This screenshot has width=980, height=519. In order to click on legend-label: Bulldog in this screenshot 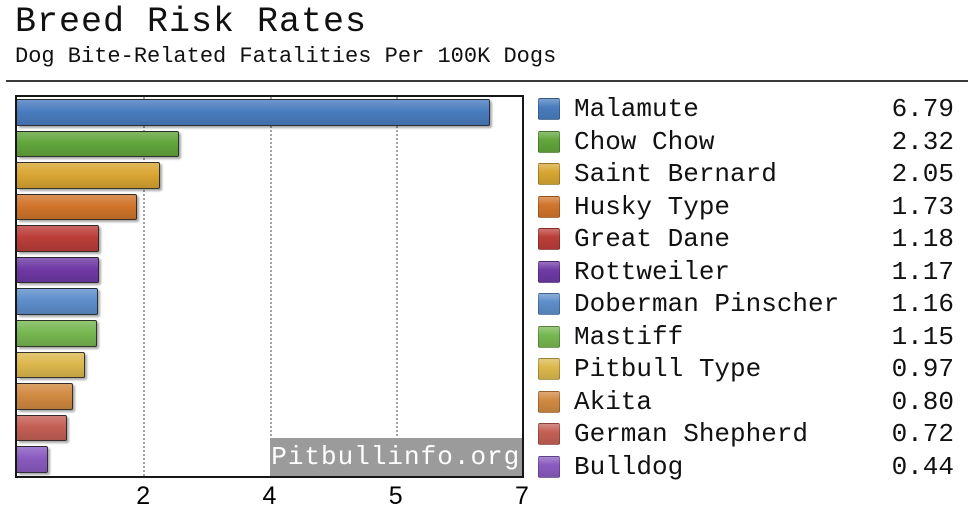, I will do `click(629, 466)`.